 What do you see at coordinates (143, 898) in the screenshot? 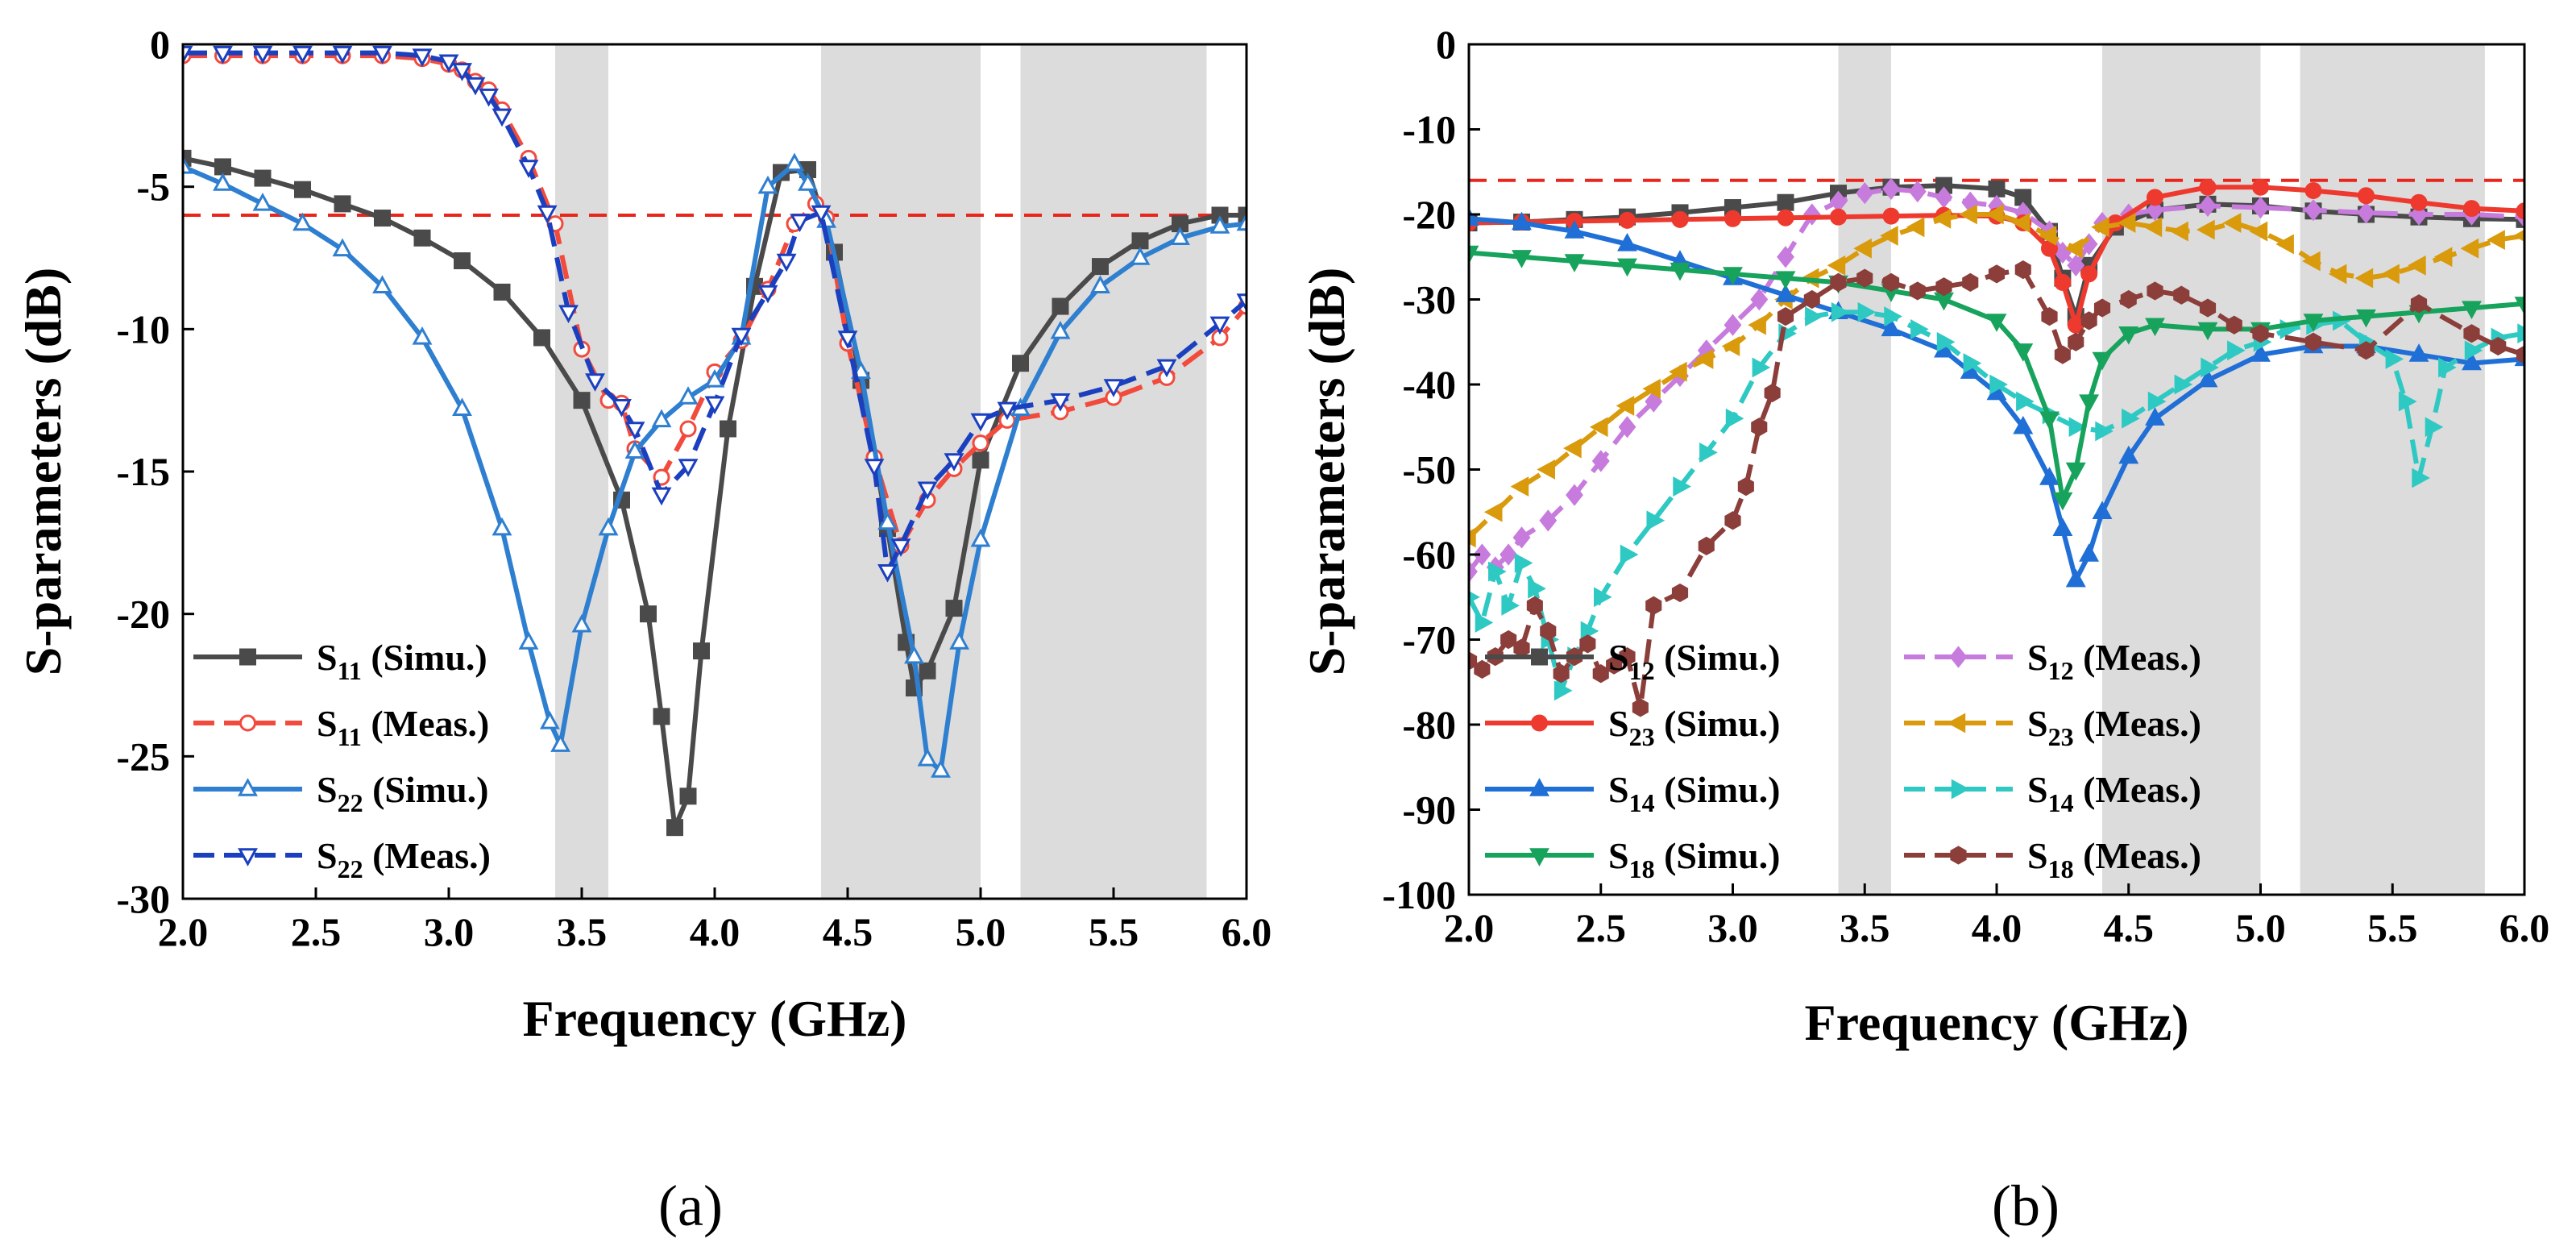
I see `y-tick-label: -30` at bounding box center [143, 898].